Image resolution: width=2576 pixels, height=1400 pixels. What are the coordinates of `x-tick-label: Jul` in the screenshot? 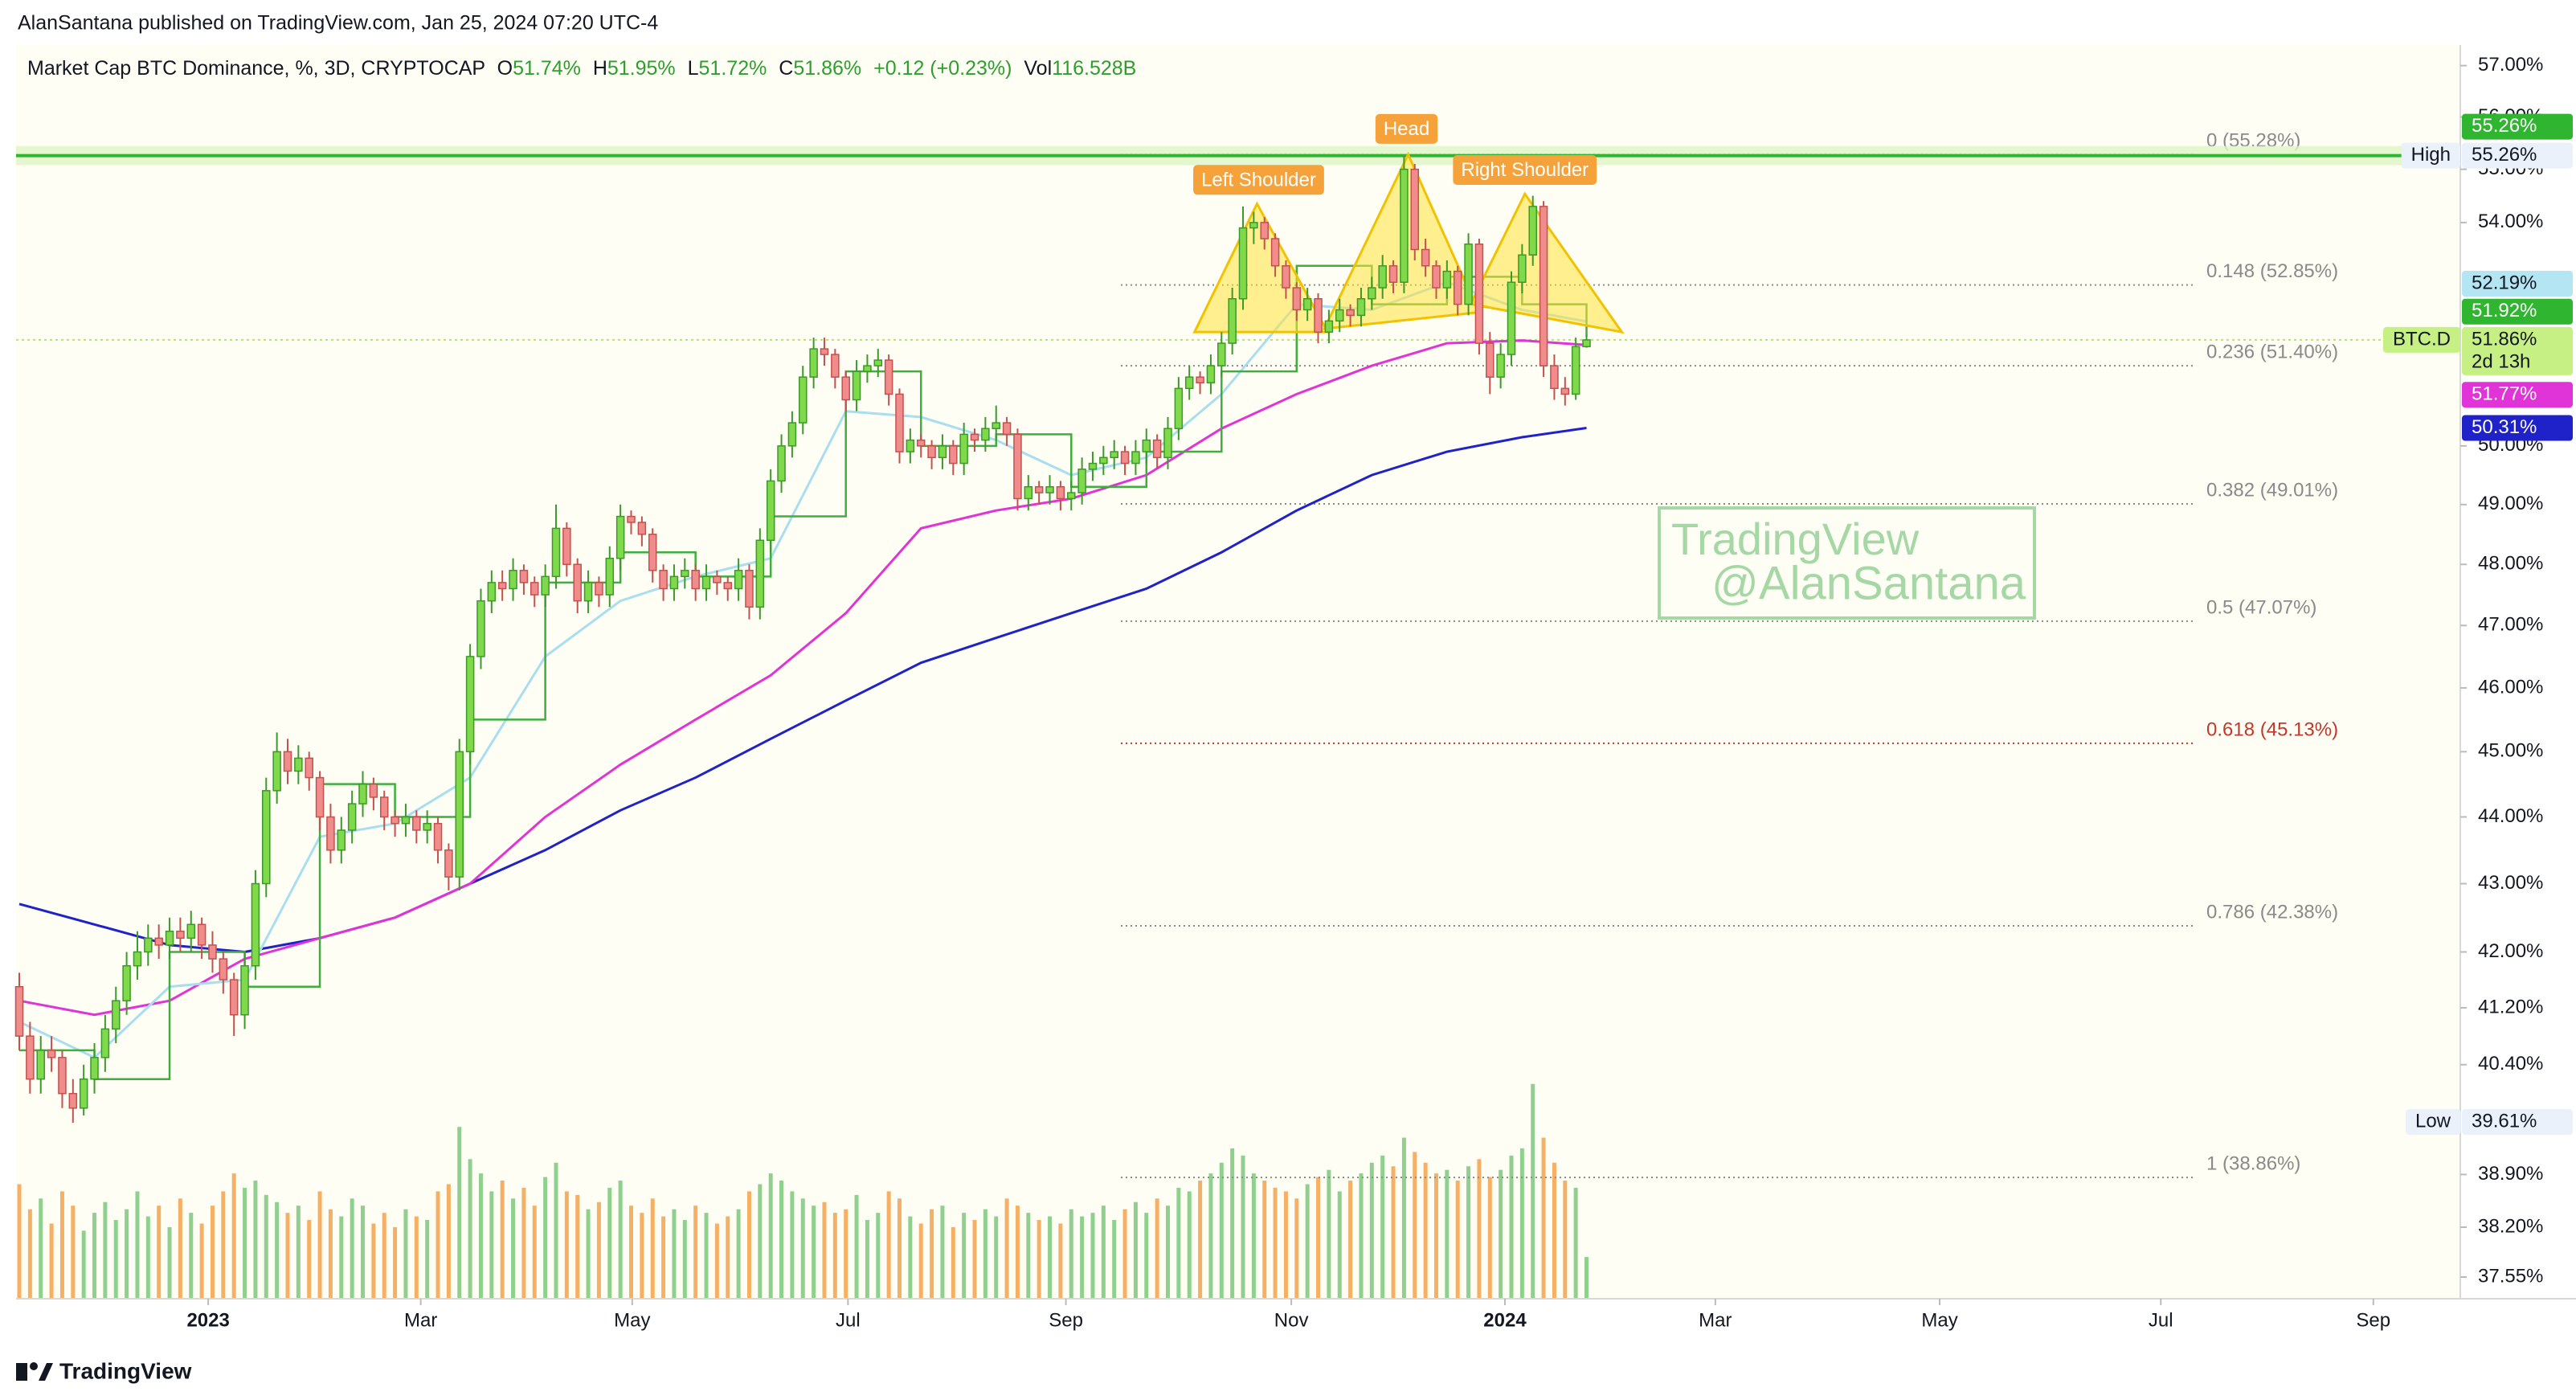 It's located at (848, 1320).